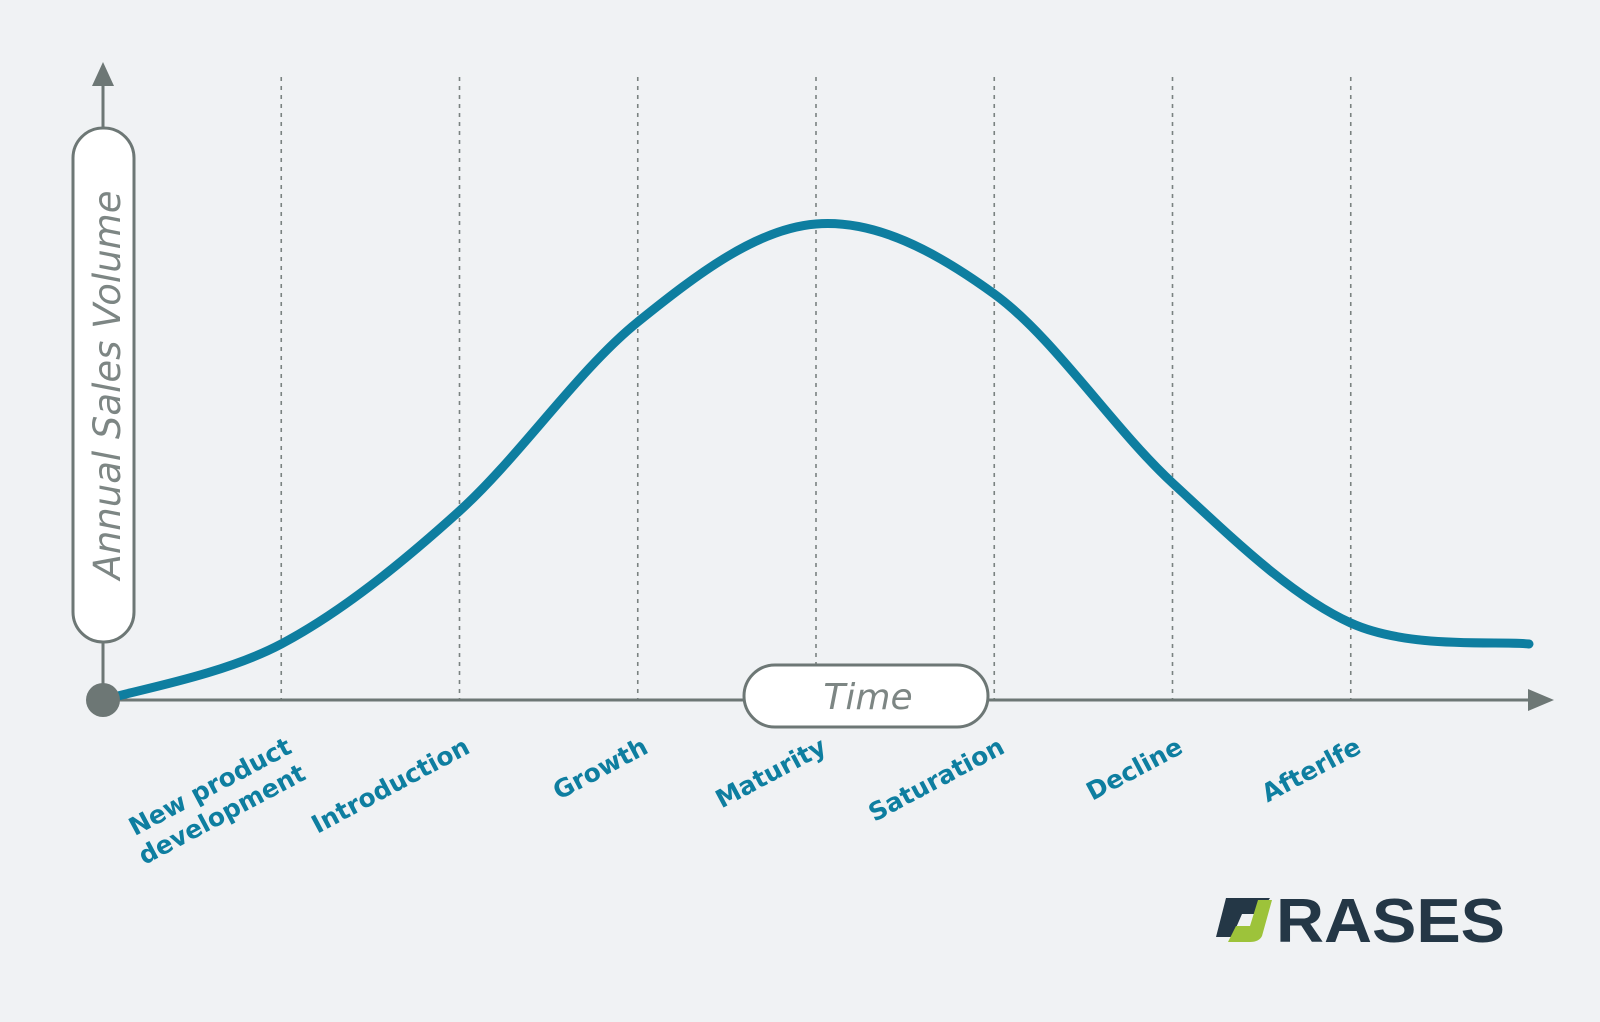 The image size is (1600, 1022). I want to click on stage-label-line: Decline, so click(1135, 769).